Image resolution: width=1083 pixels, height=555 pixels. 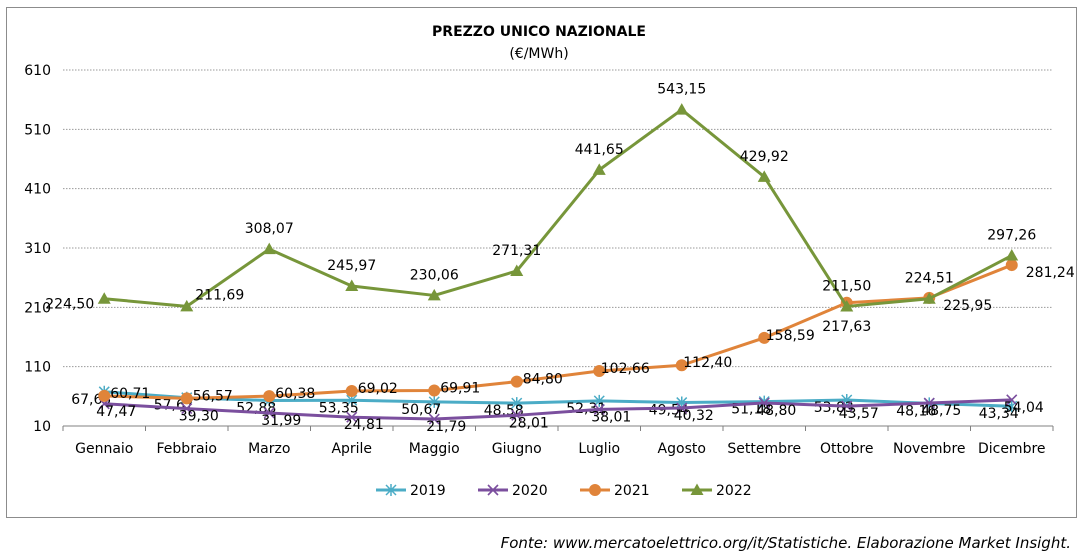 I want to click on data-label-2020: 54,04, so click(x=1024, y=408).